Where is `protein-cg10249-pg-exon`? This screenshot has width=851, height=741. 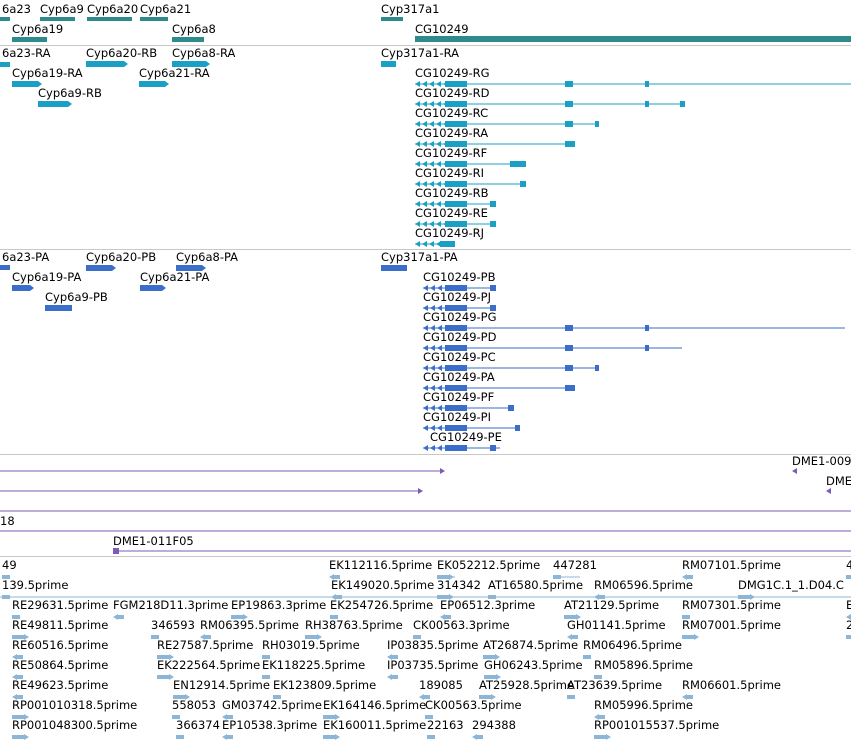
protein-cg10249-pg-exon is located at coordinates (569, 328).